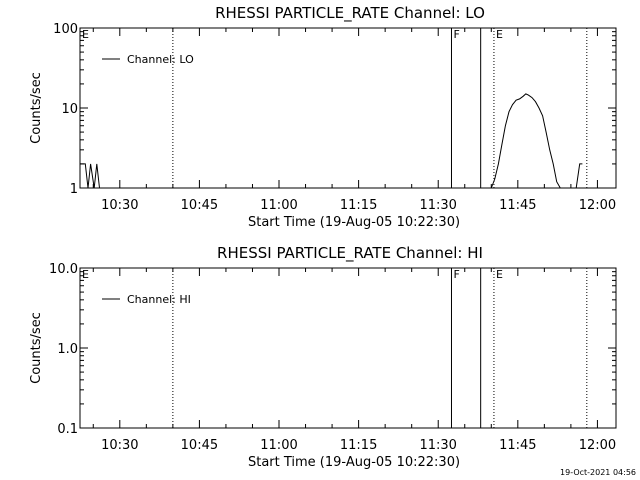 Image resolution: width=640 pixels, height=480 pixels. What do you see at coordinates (350, 13) in the screenshot?
I see `chart-title: RHESSI PARTICLE_RATE Channel: LO` at bounding box center [350, 13].